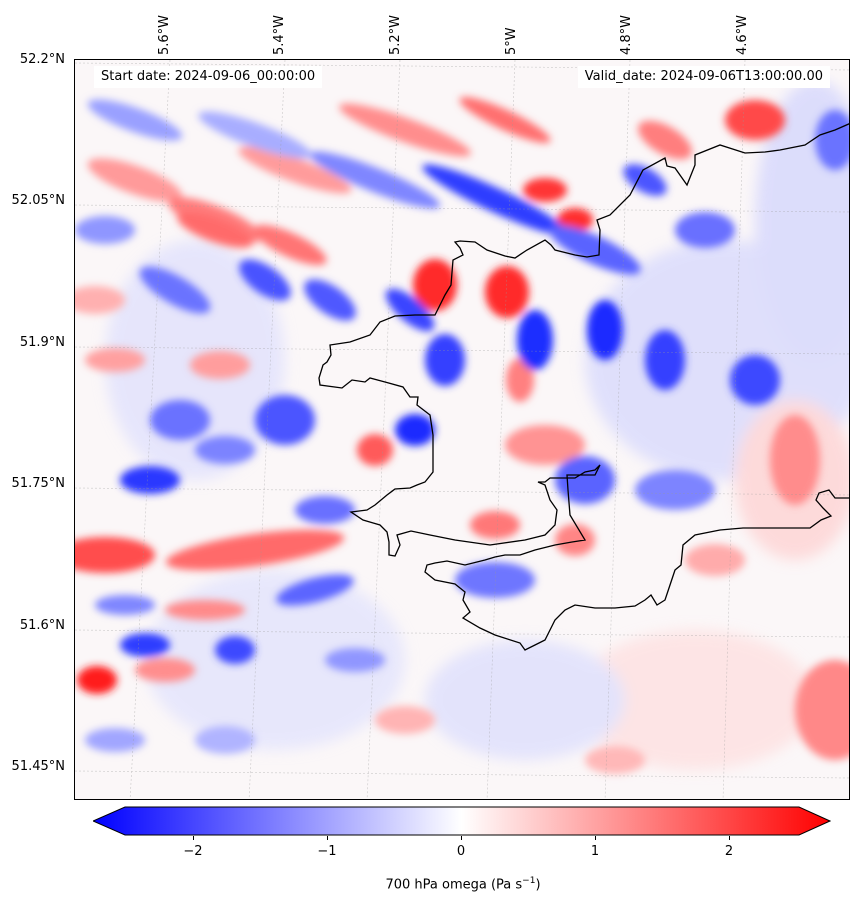 Image resolution: width=859 pixels, height=908 pixels. What do you see at coordinates (729, 851) in the screenshot?
I see `colorbar-tick-label: 2` at bounding box center [729, 851].